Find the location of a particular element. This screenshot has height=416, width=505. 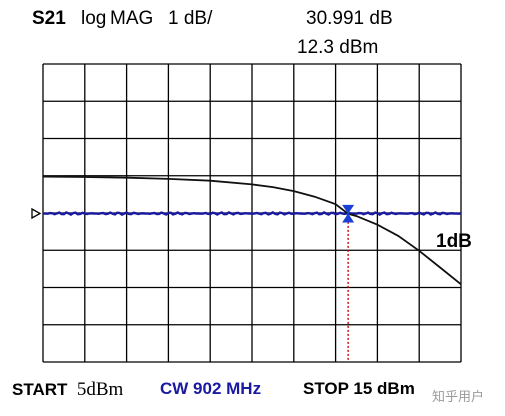

reference-level-pointer-icon is located at coordinates (36, 213).